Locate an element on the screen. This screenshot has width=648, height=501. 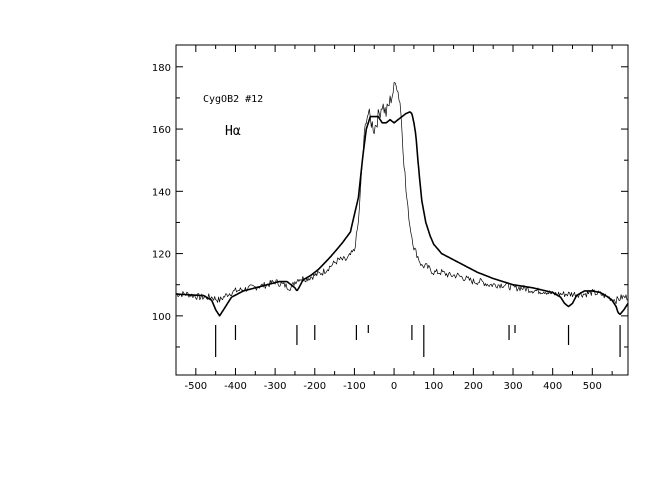
x-tick-label: 400 is located at coordinates (552, 386).